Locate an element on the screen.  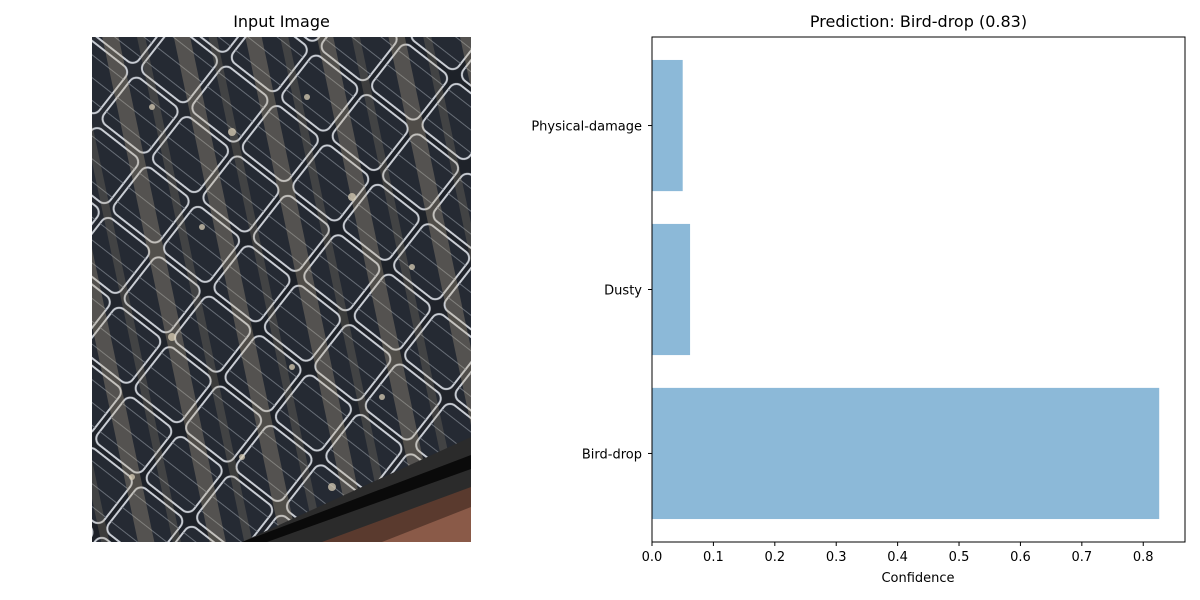
image-title: Input Image is located at coordinates (281, 21).